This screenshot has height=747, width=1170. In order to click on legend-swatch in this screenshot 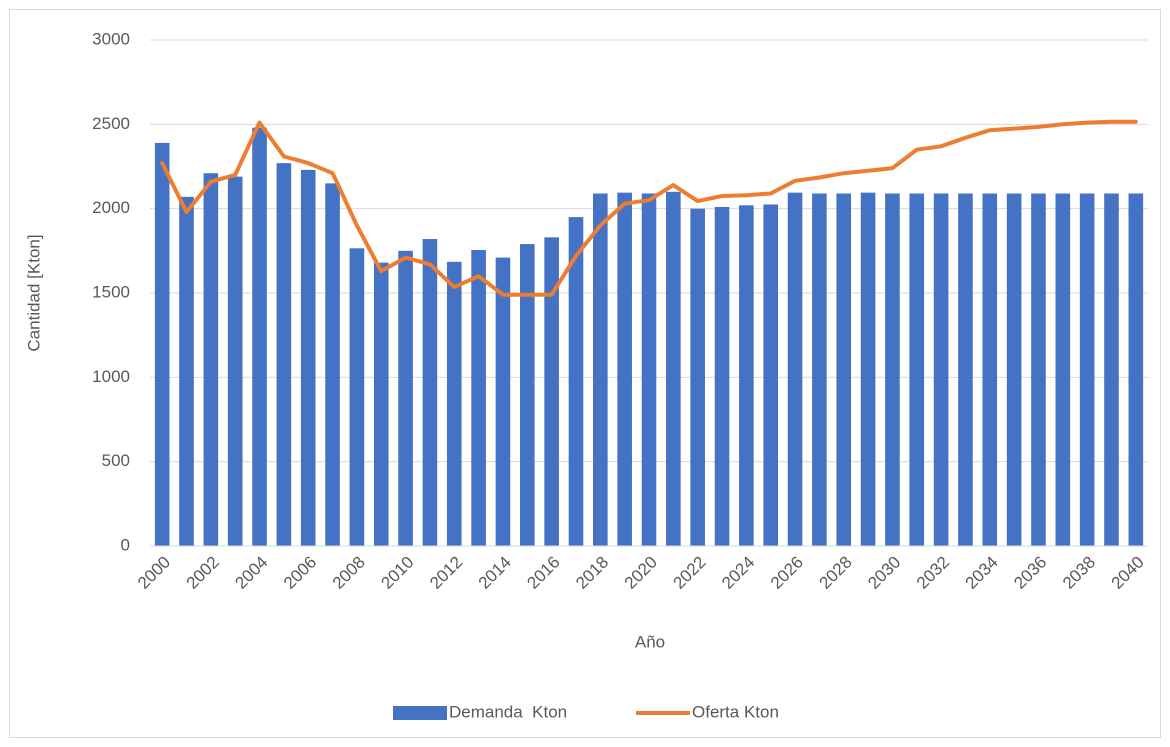, I will do `click(420, 713)`.